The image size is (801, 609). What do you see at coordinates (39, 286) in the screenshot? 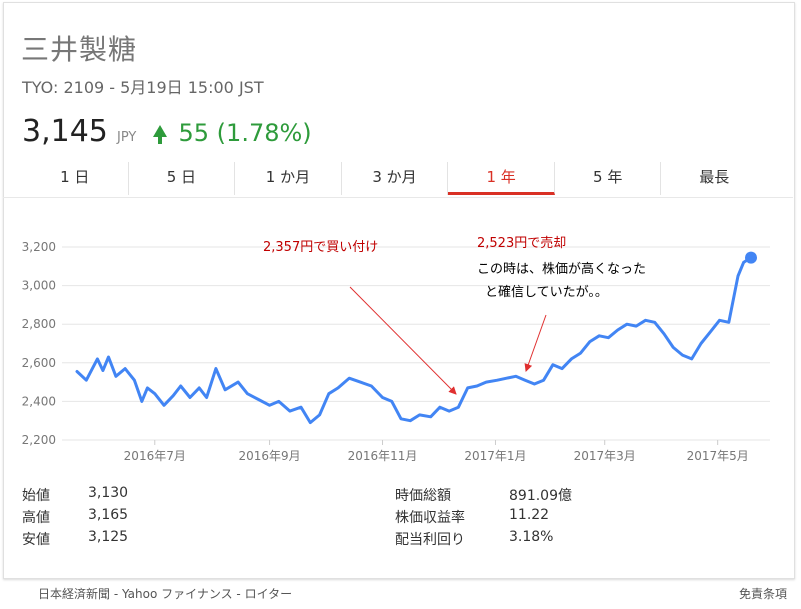
I see `y-tick-label: 3,000` at bounding box center [39, 286].